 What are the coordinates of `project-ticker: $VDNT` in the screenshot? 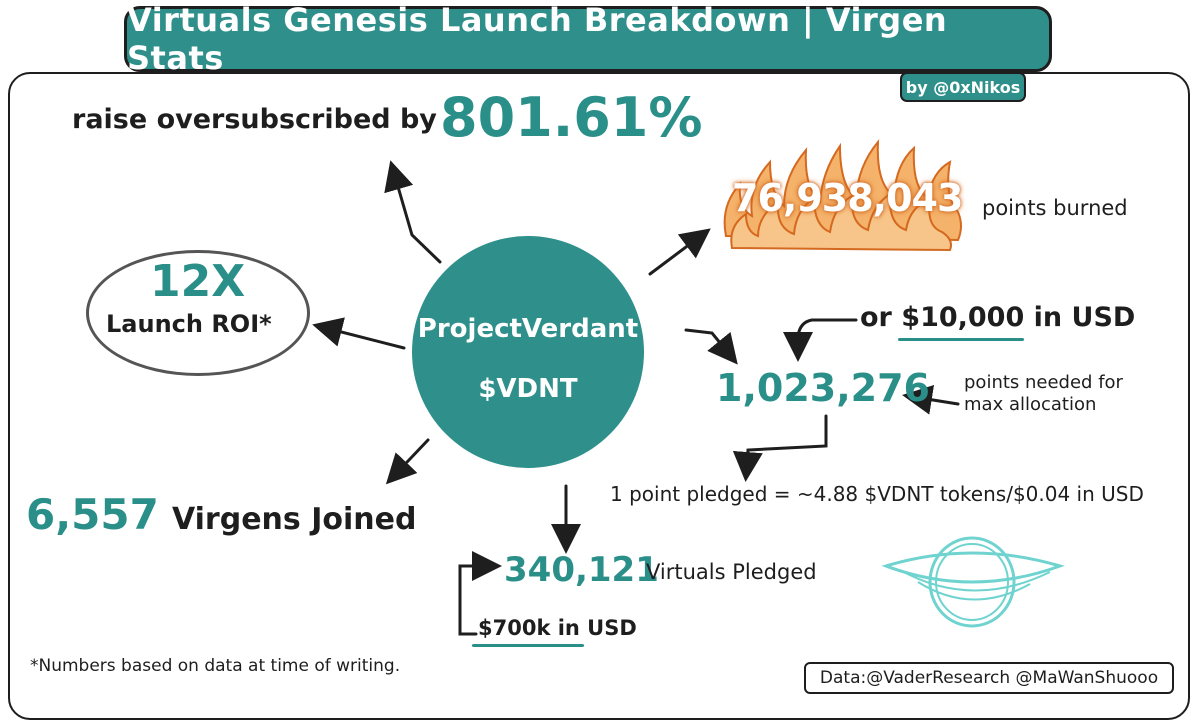 It's located at (528, 389).